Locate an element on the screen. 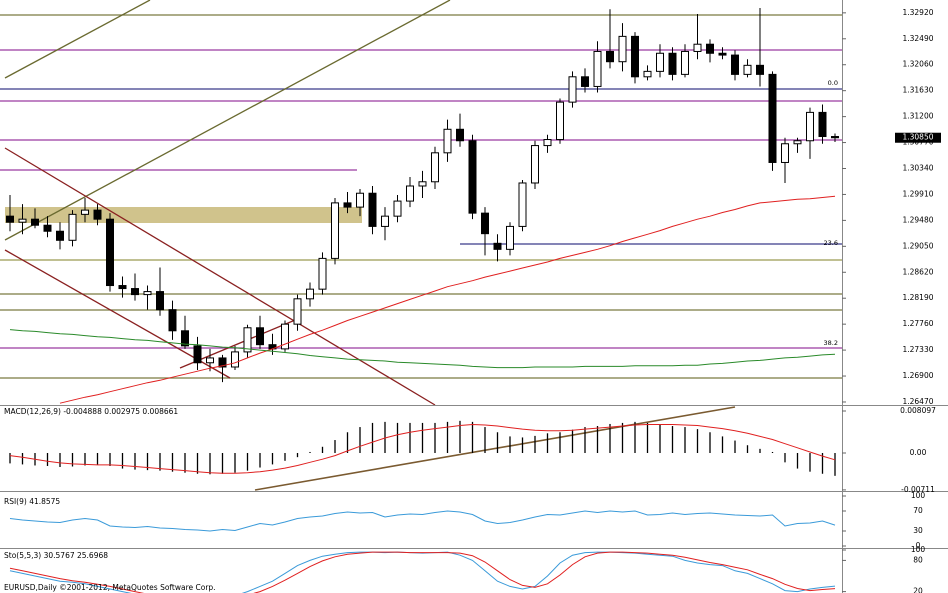 This screenshot has width=948, height=593. last-price-box is located at coordinates (918, 137).